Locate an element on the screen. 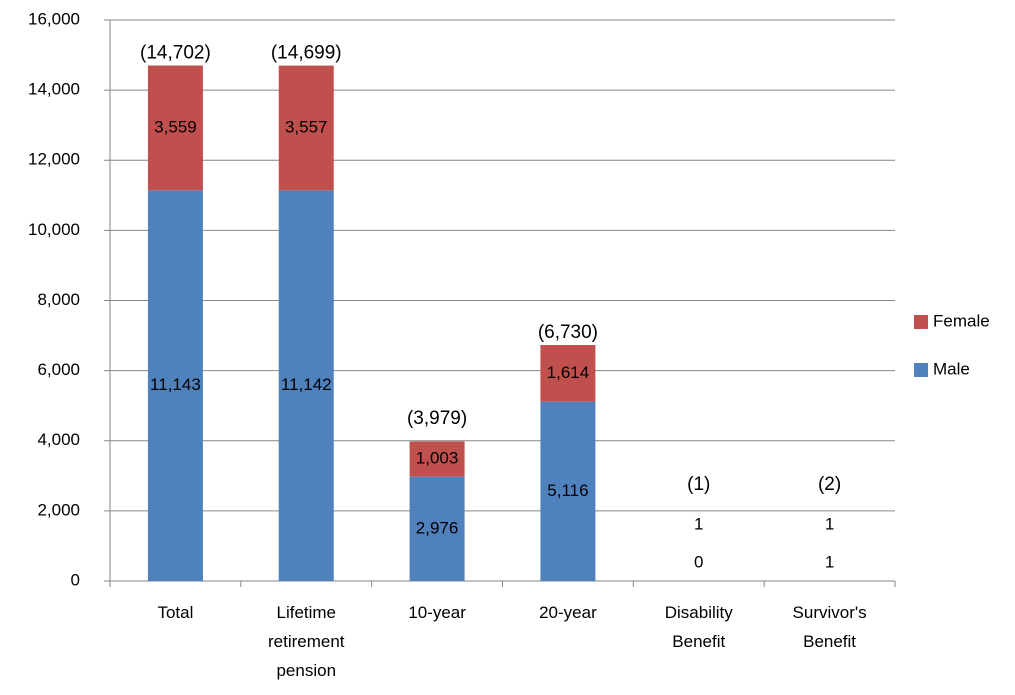 This screenshot has height=695, width=1015. data-label: 3,557 is located at coordinates (306, 126).